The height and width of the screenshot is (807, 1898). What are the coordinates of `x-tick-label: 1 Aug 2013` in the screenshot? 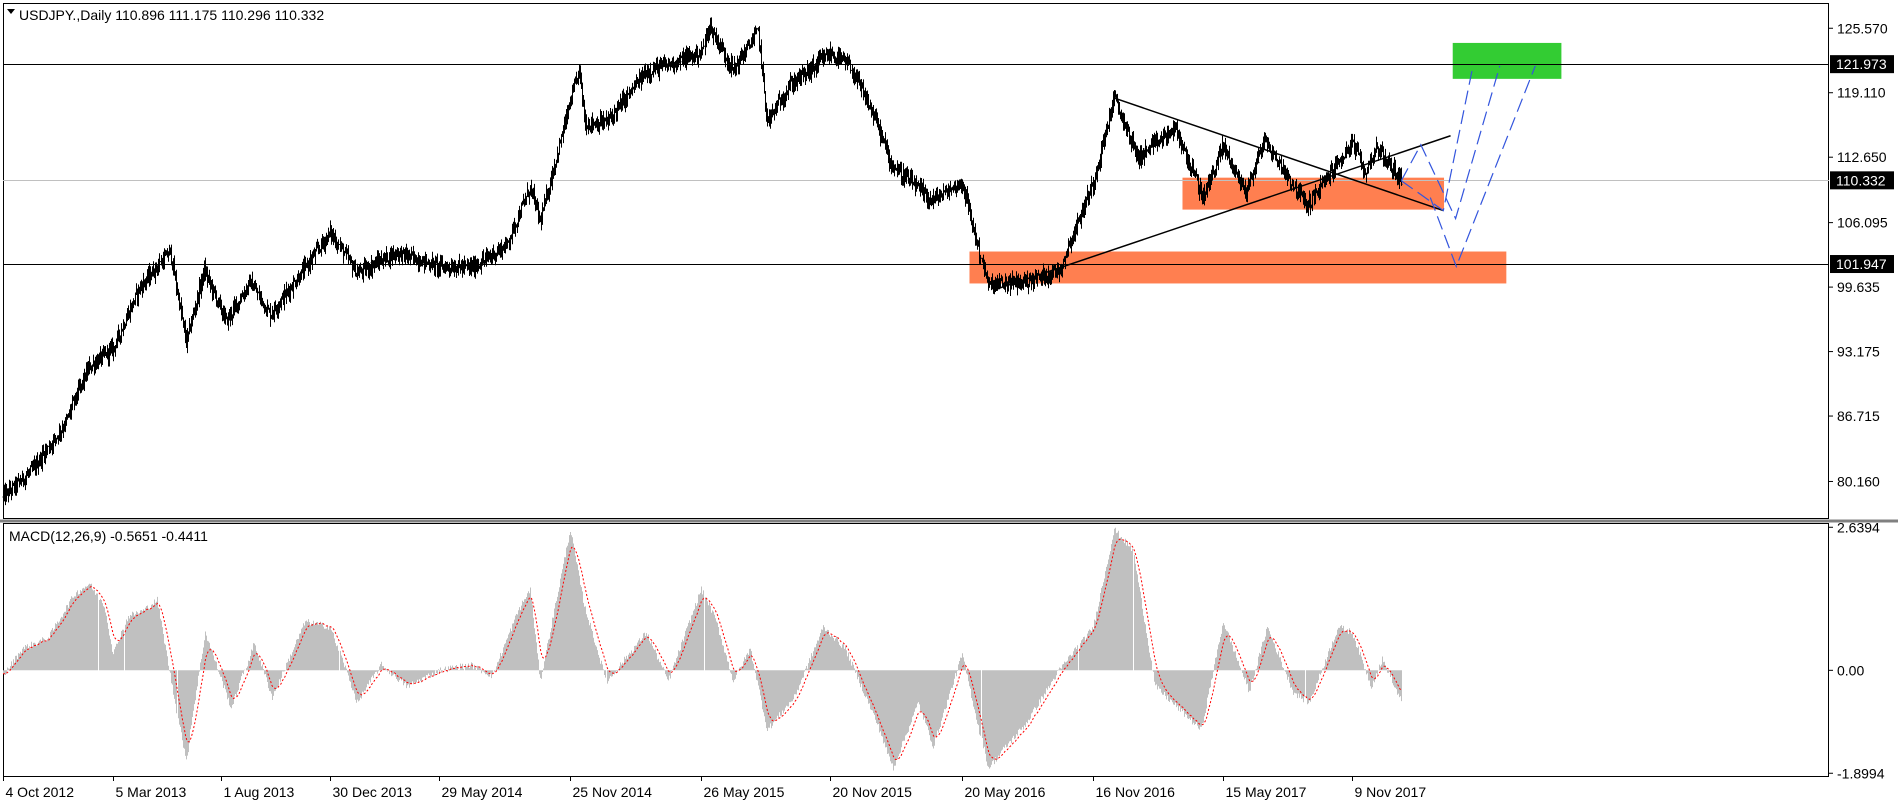 It's located at (259, 792).